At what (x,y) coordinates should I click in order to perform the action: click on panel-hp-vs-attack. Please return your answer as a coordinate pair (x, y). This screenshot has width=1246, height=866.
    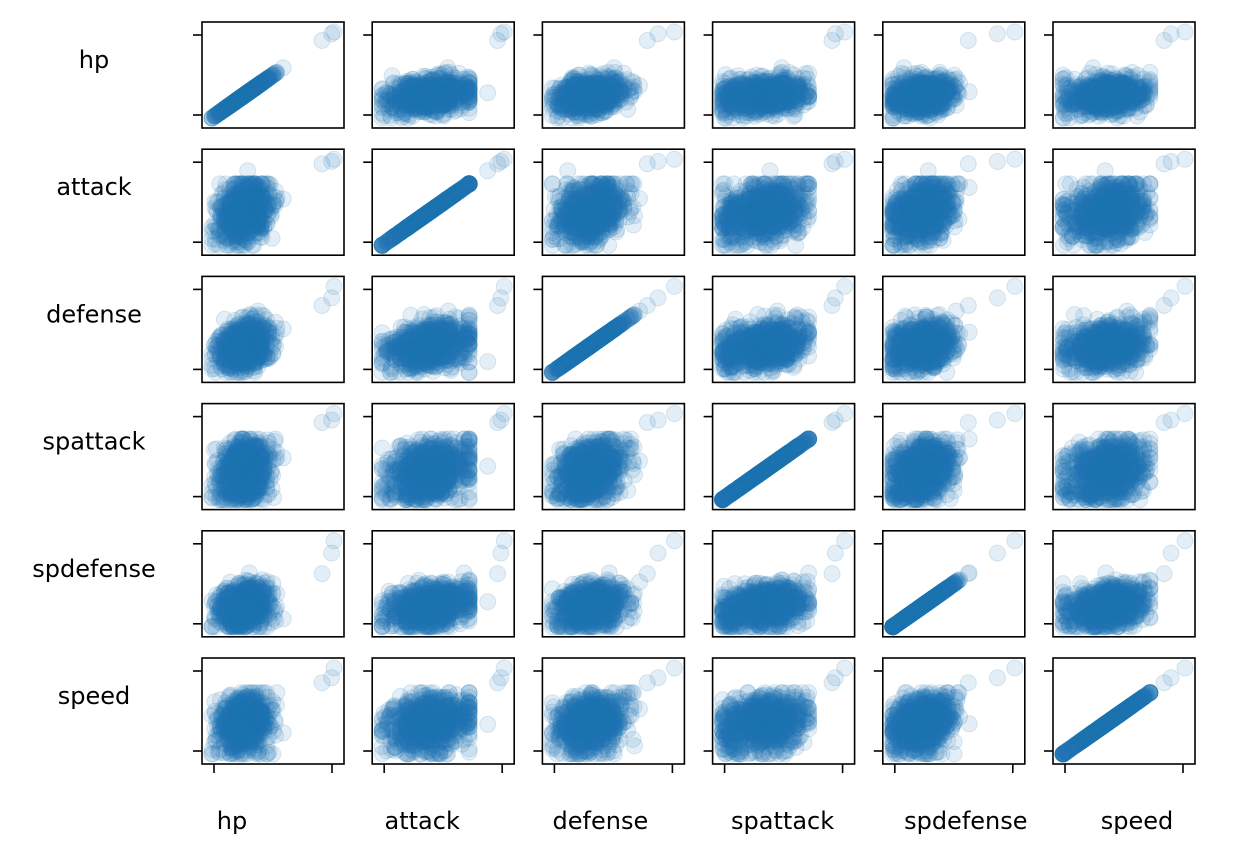
    Looking at the image, I should click on (438, 75).